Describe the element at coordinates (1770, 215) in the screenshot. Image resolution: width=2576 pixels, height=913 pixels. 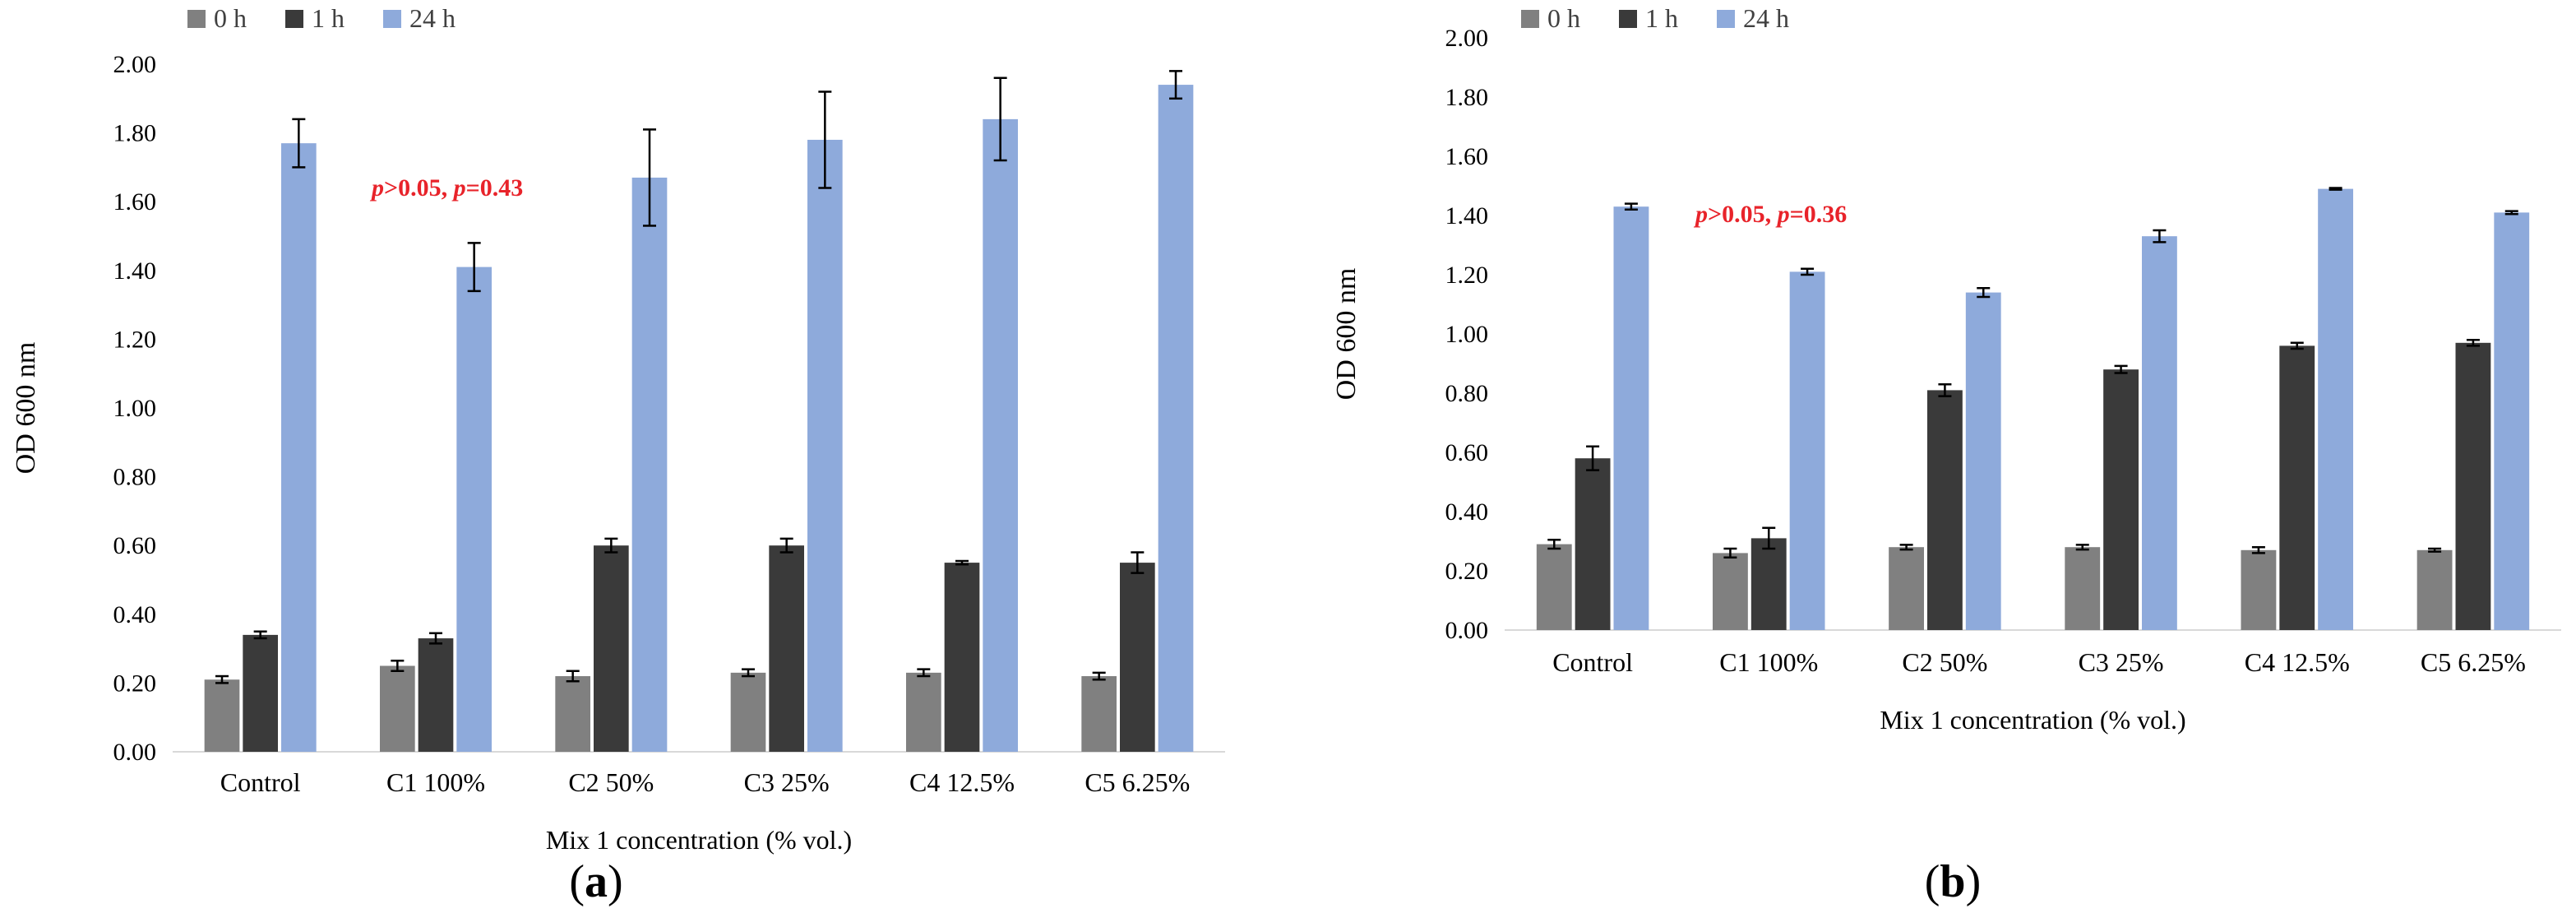
I see `significance-annotation: p>0.05, p=0.36` at that location.